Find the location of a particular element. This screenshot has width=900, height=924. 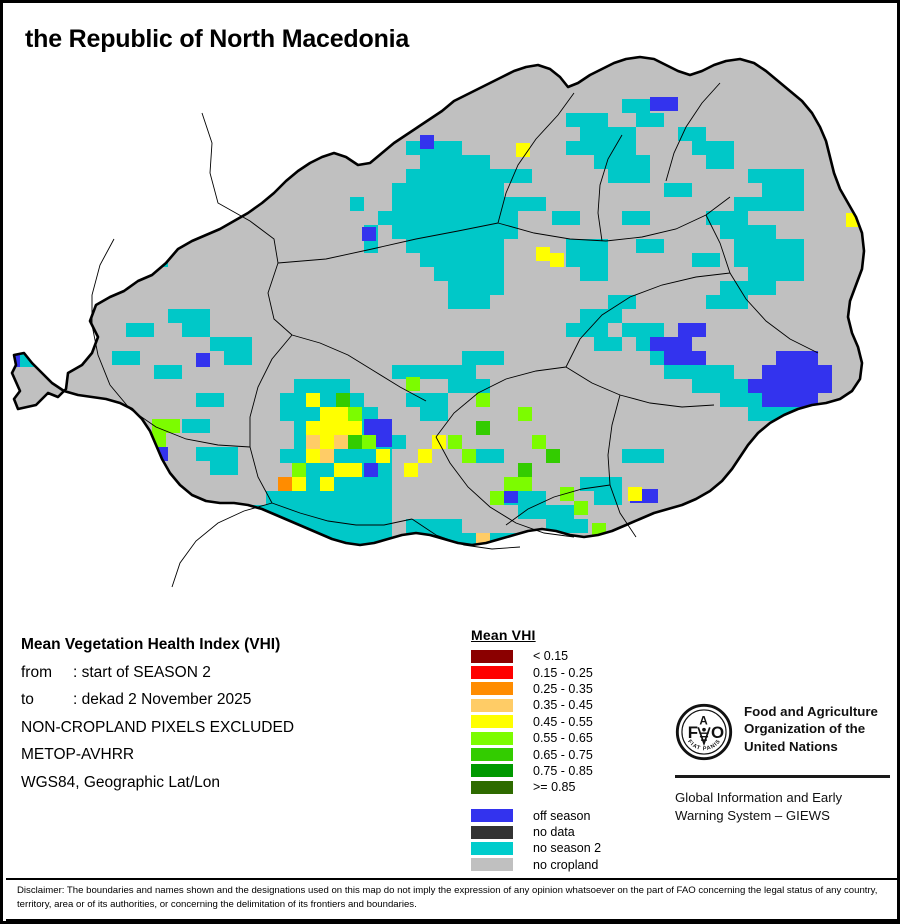

disclaimer-divider is located at coordinates (451, 879).